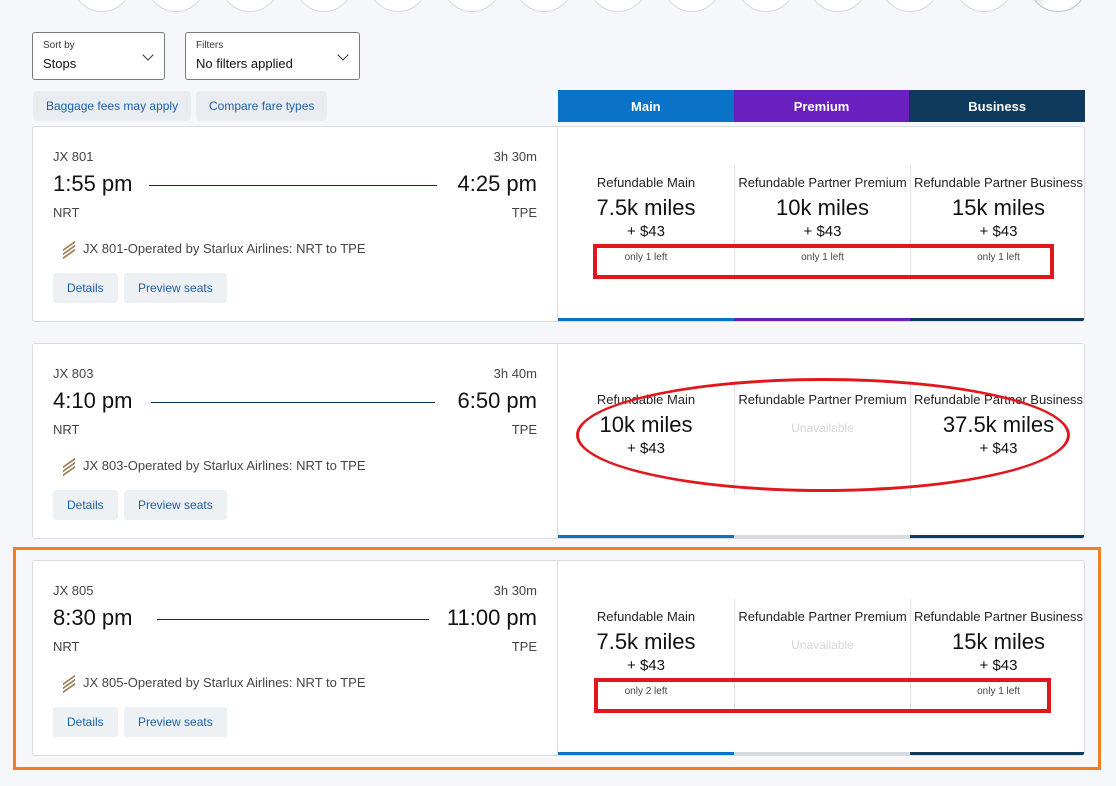 This screenshot has height=786, width=1116. Describe the element at coordinates (210, 45) in the screenshot. I see `filters-label: Filters` at that location.